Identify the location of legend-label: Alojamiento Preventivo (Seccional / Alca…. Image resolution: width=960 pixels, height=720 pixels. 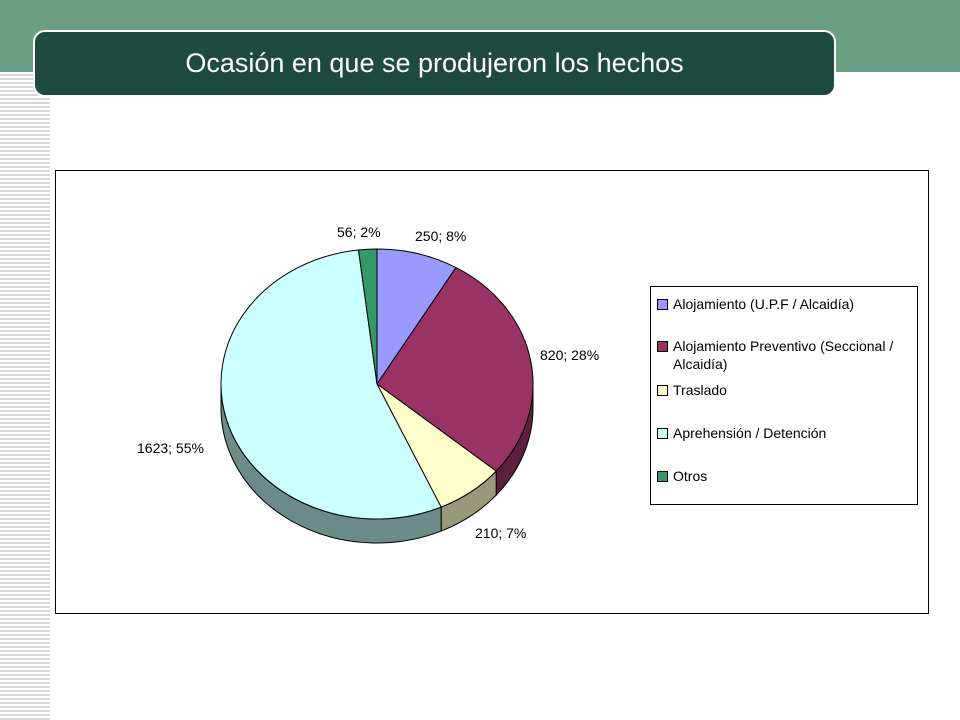
(783, 355).